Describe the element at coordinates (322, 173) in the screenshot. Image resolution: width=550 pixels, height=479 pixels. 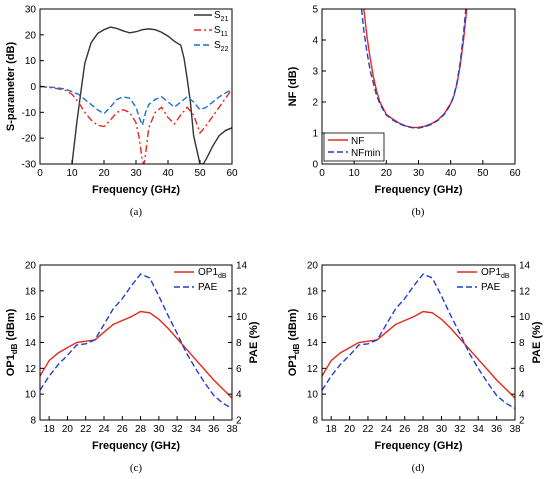
I see `x-tick-label: 0` at that location.